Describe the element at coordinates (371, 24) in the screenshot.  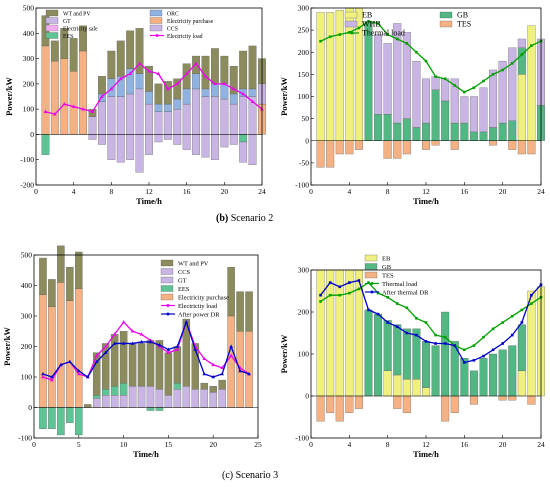
I see `s2-heat-legend-label-2: WHB` at that location.